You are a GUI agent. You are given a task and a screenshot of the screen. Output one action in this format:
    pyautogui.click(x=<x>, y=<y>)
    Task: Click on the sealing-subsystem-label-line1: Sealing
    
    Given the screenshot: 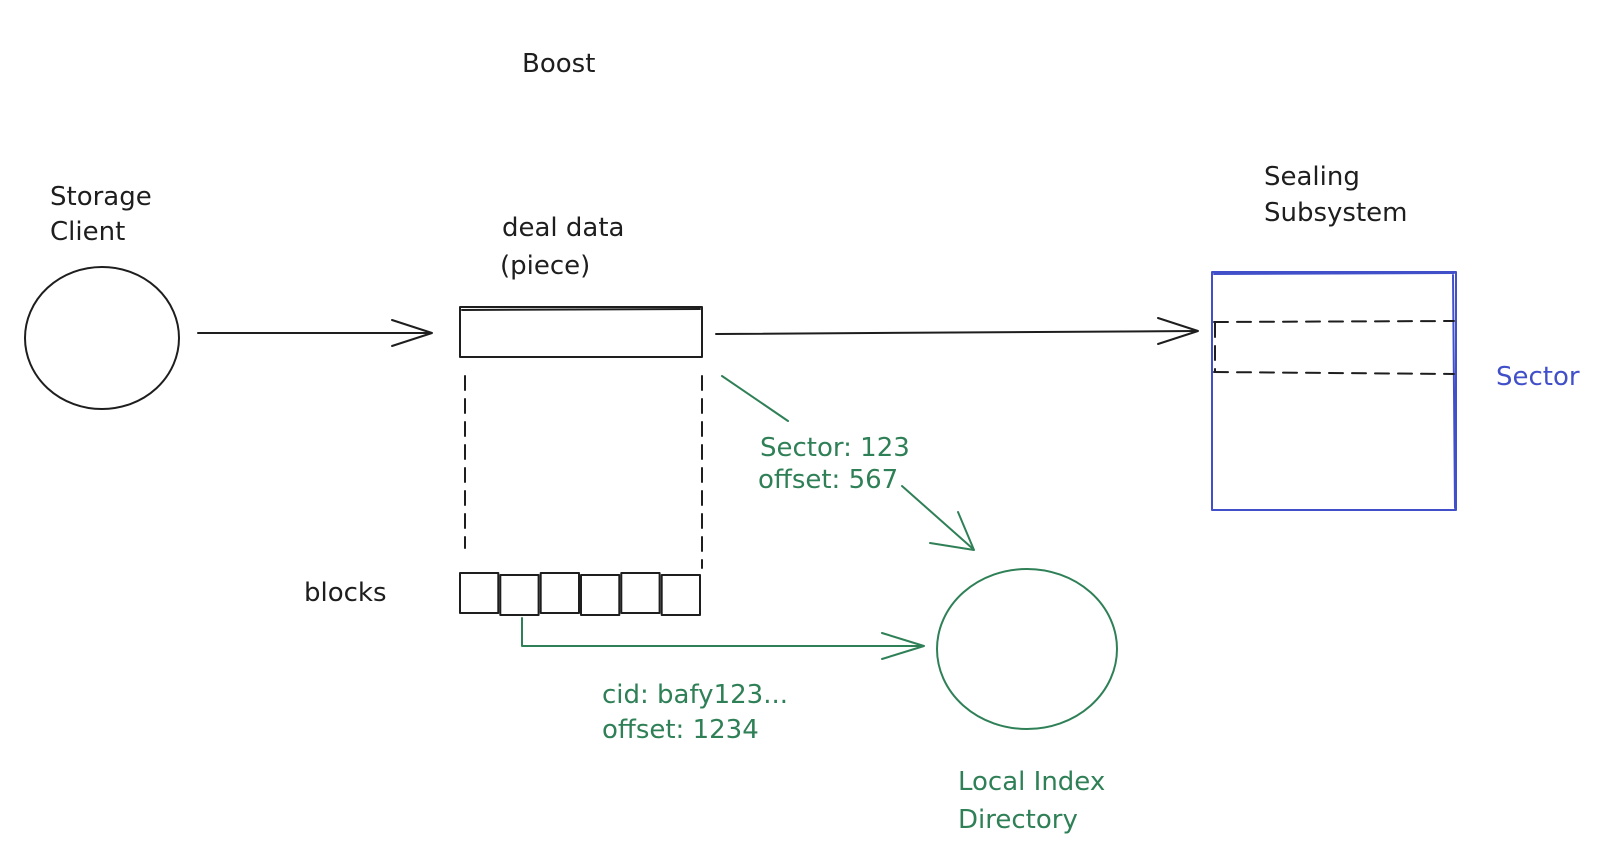 What is the action you would take?
    pyautogui.click(x=1312, y=177)
    